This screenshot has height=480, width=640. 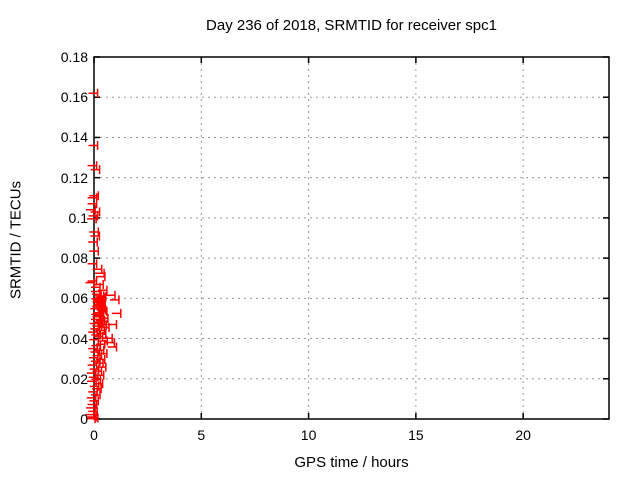 What do you see at coordinates (416, 435) in the screenshot?
I see `x-tick-label: 15` at bounding box center [416, 435].